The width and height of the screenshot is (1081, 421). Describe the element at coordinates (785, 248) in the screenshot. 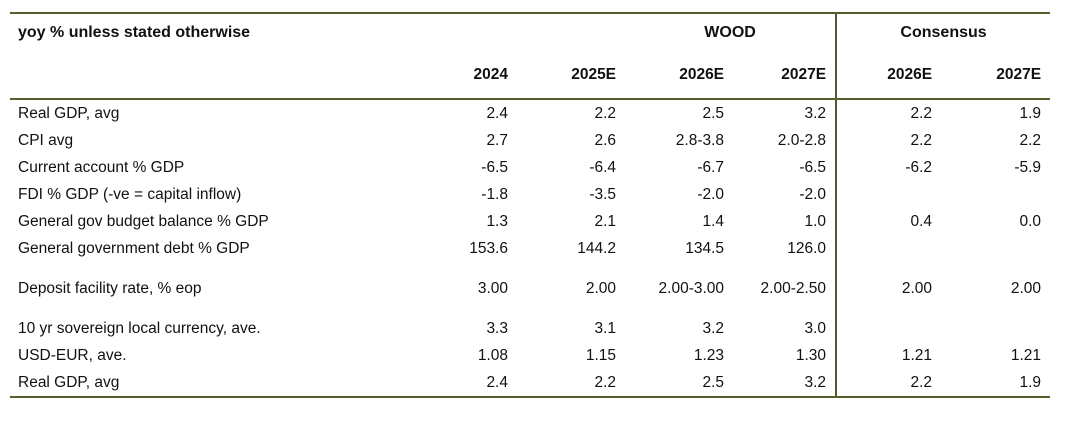

I see `cell-value: 126.0` at that location.